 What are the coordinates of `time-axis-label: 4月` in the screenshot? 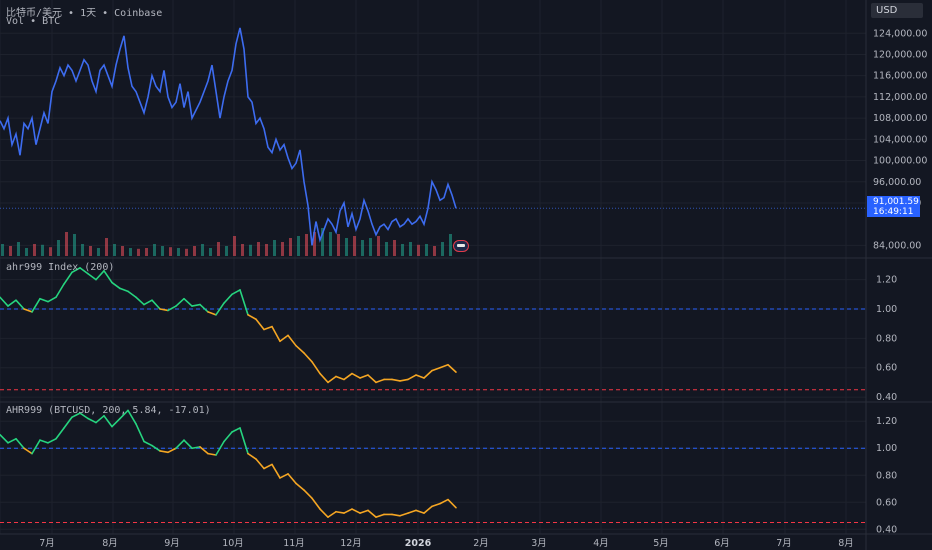 It's located at (601, 543).